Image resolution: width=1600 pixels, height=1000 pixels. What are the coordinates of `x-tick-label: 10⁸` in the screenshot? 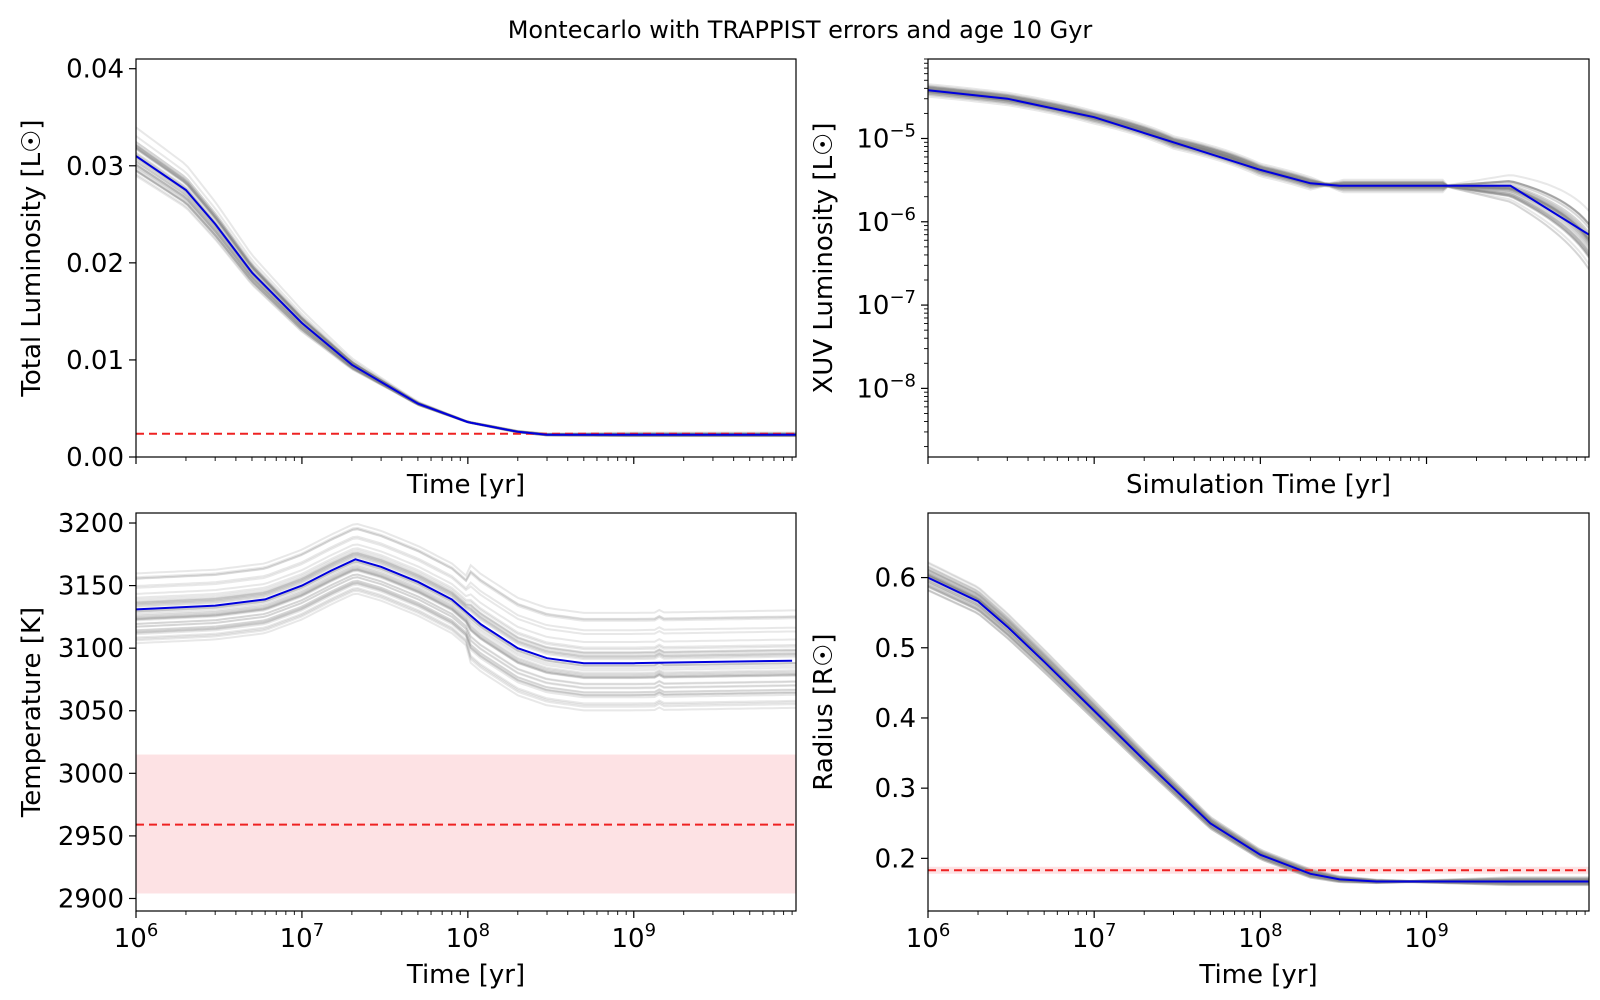 It's located at (1260, 937).